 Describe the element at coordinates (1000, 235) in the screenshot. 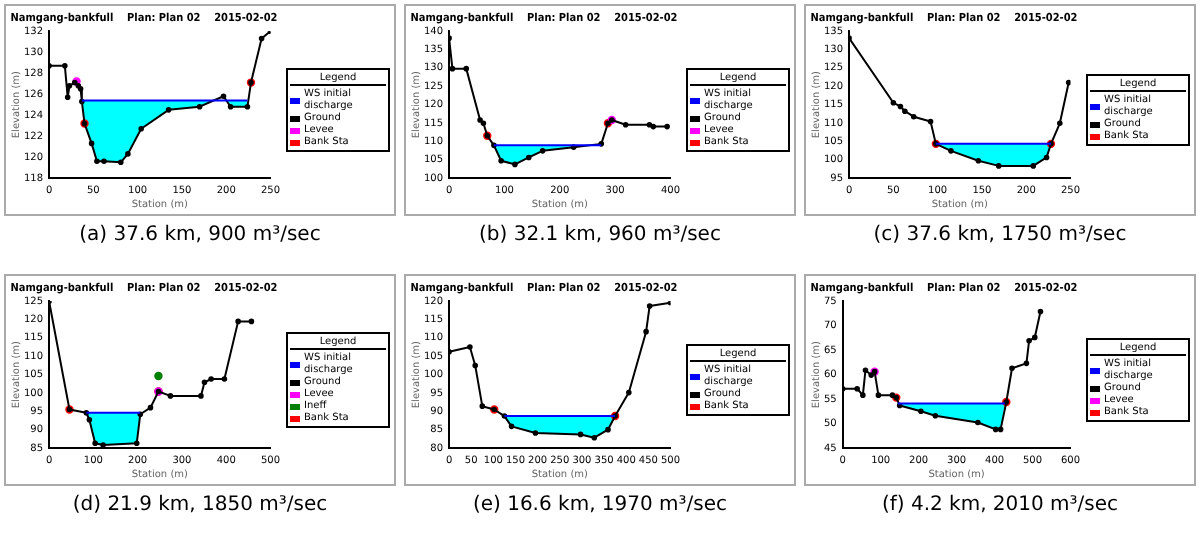

I see `text: (c) 37.6 km, 1750 m³/sec` at that location.